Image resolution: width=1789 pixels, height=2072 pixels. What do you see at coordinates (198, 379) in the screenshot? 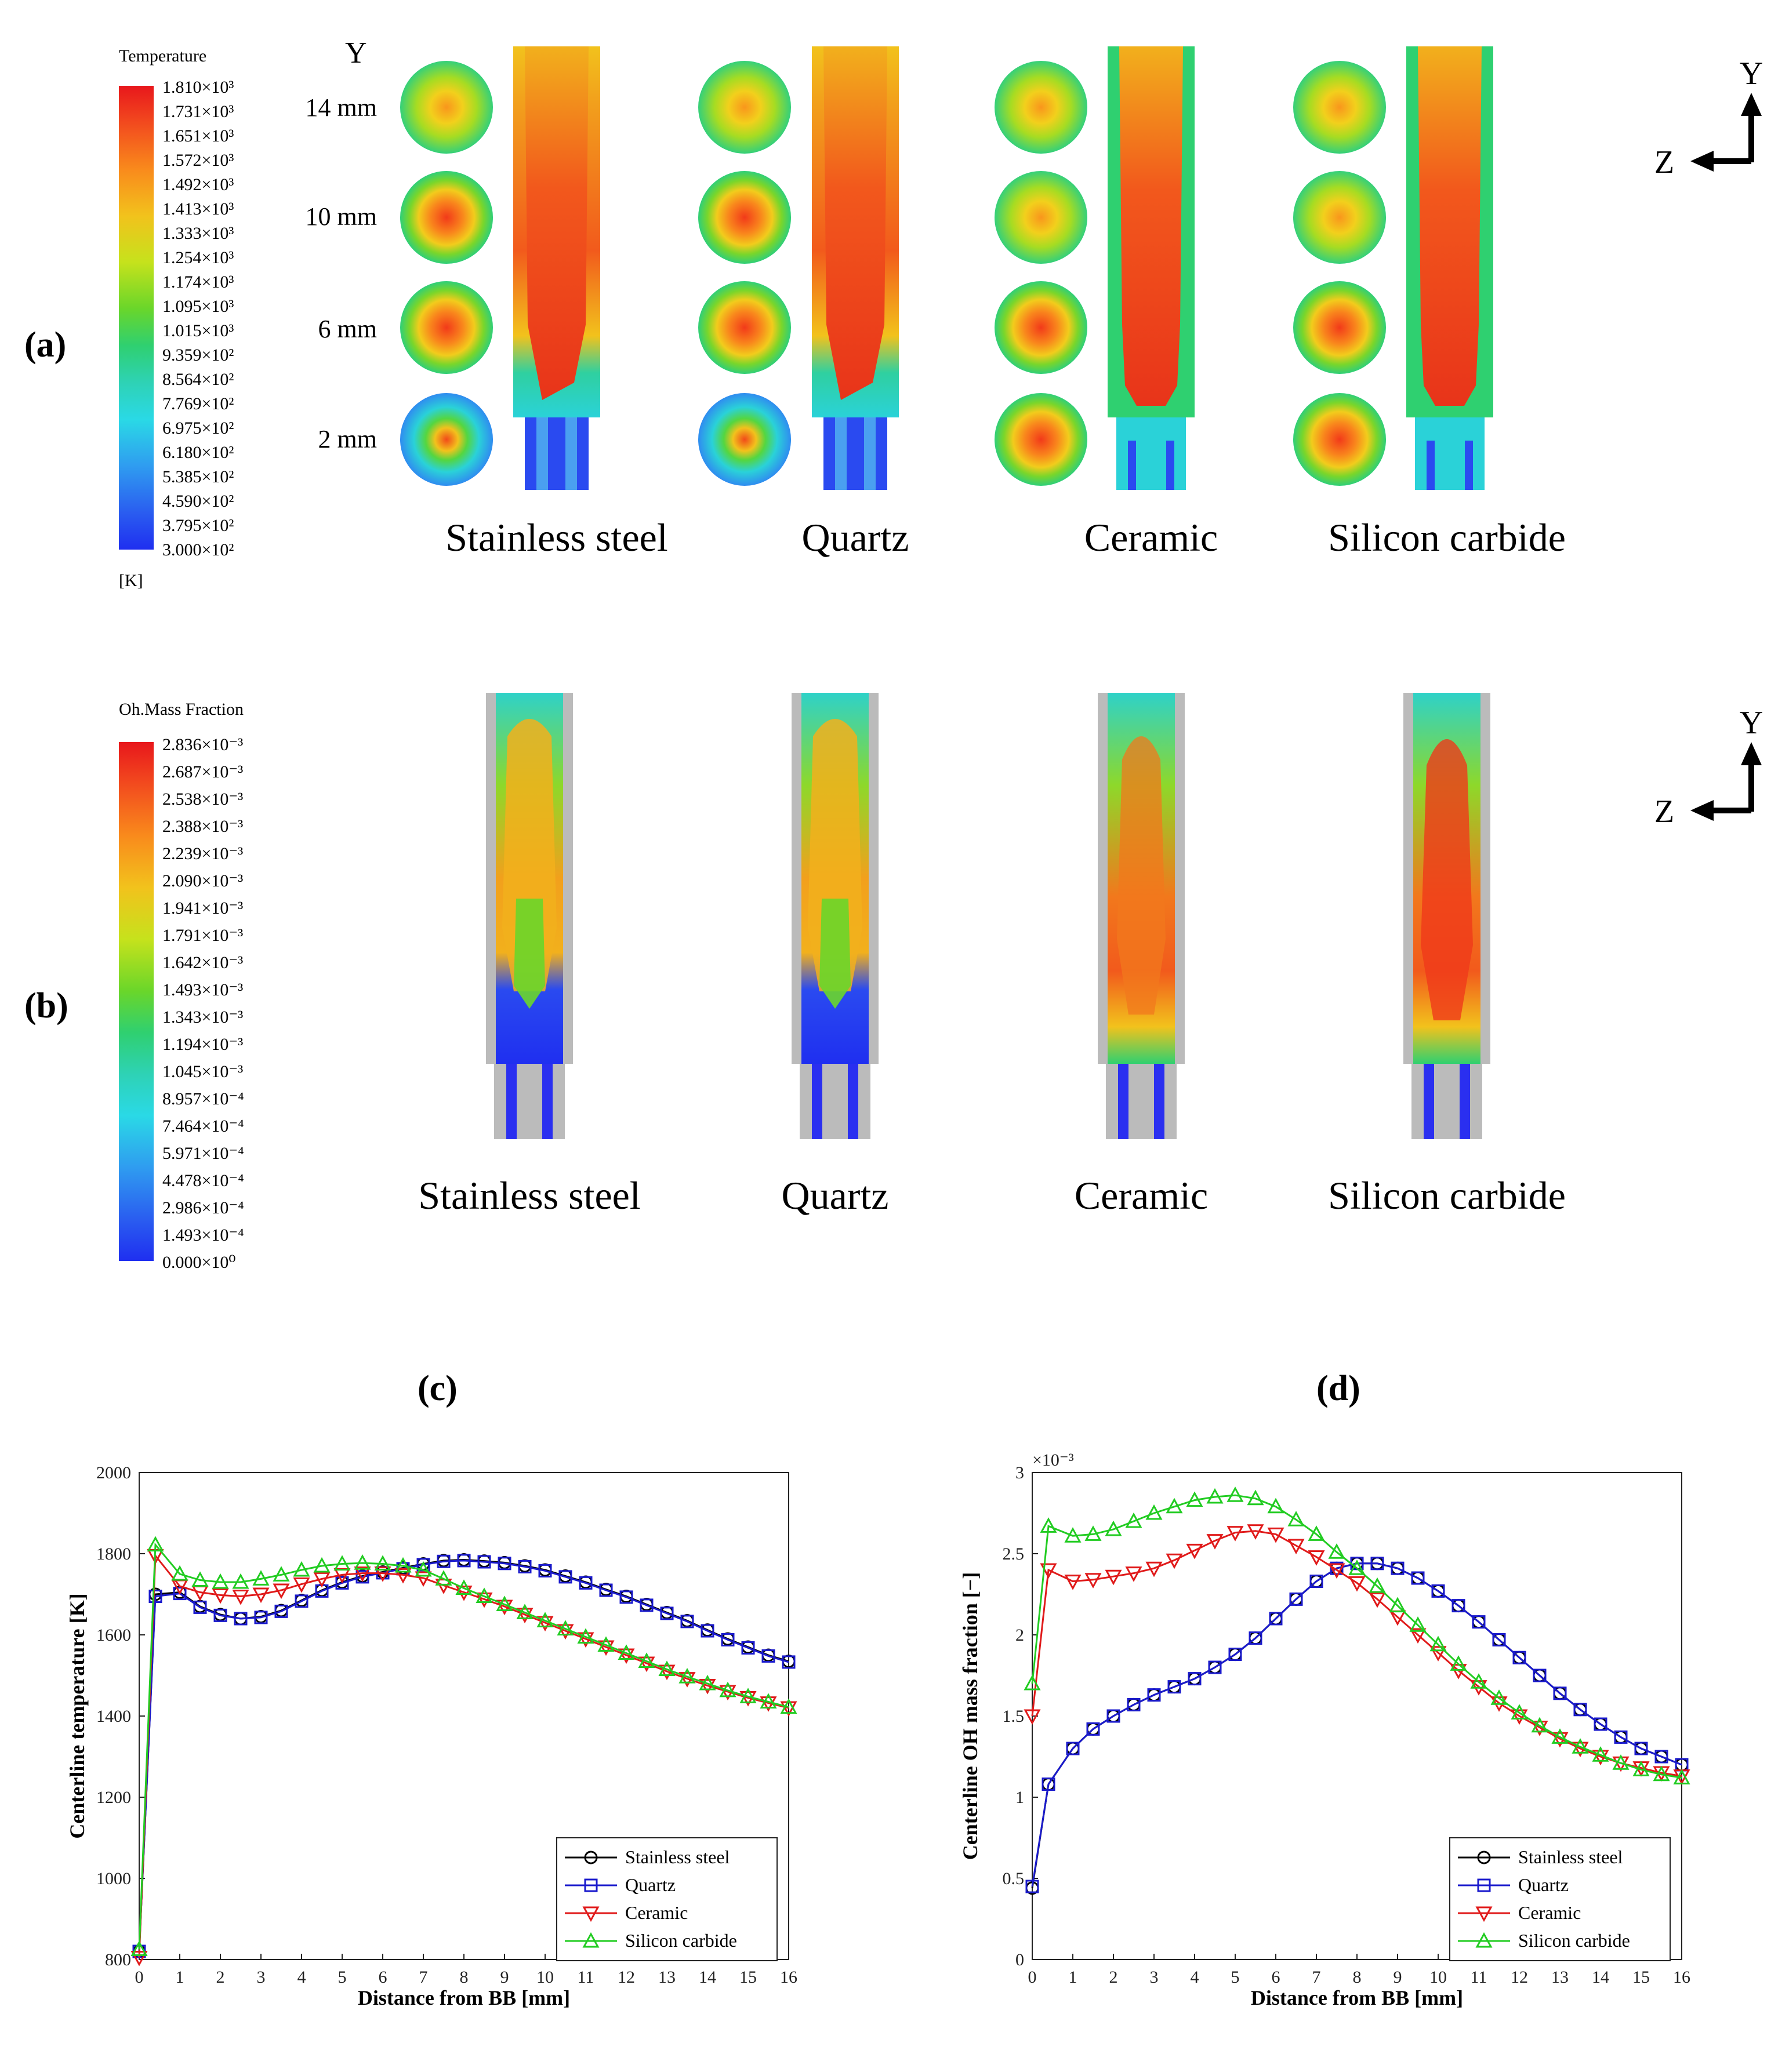
I see `colorbar-a-tick: 8.564×10²` at bounding box center [198, 379].